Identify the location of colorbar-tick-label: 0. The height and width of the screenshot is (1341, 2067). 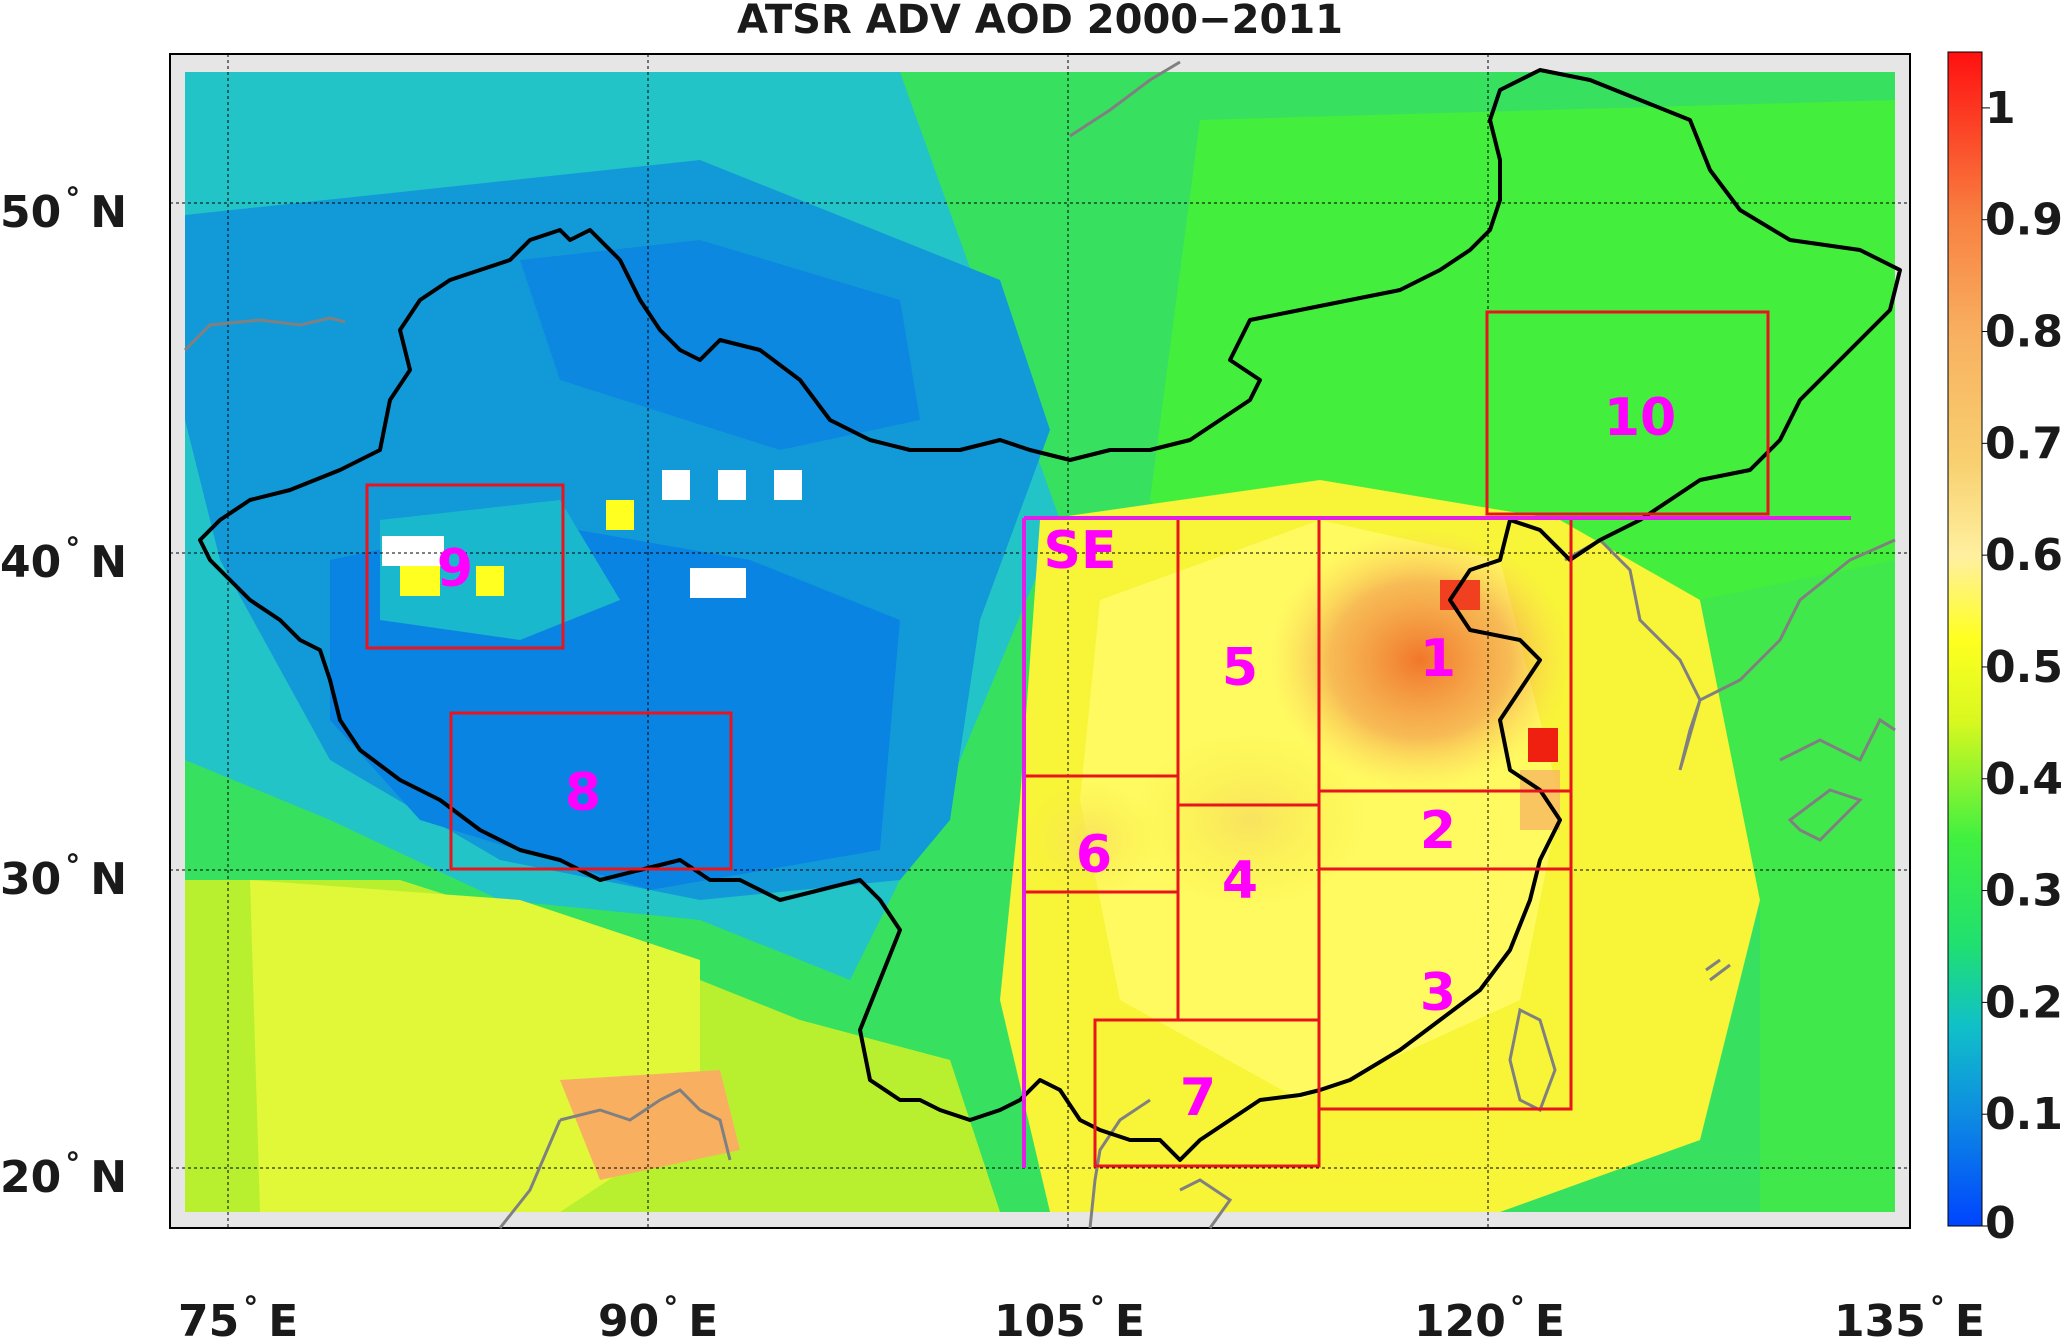
(2000, 1223).